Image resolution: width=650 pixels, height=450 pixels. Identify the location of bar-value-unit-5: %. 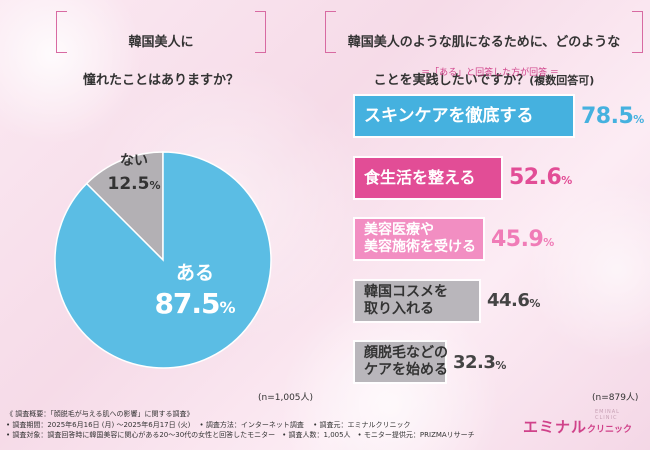
(500, 365).